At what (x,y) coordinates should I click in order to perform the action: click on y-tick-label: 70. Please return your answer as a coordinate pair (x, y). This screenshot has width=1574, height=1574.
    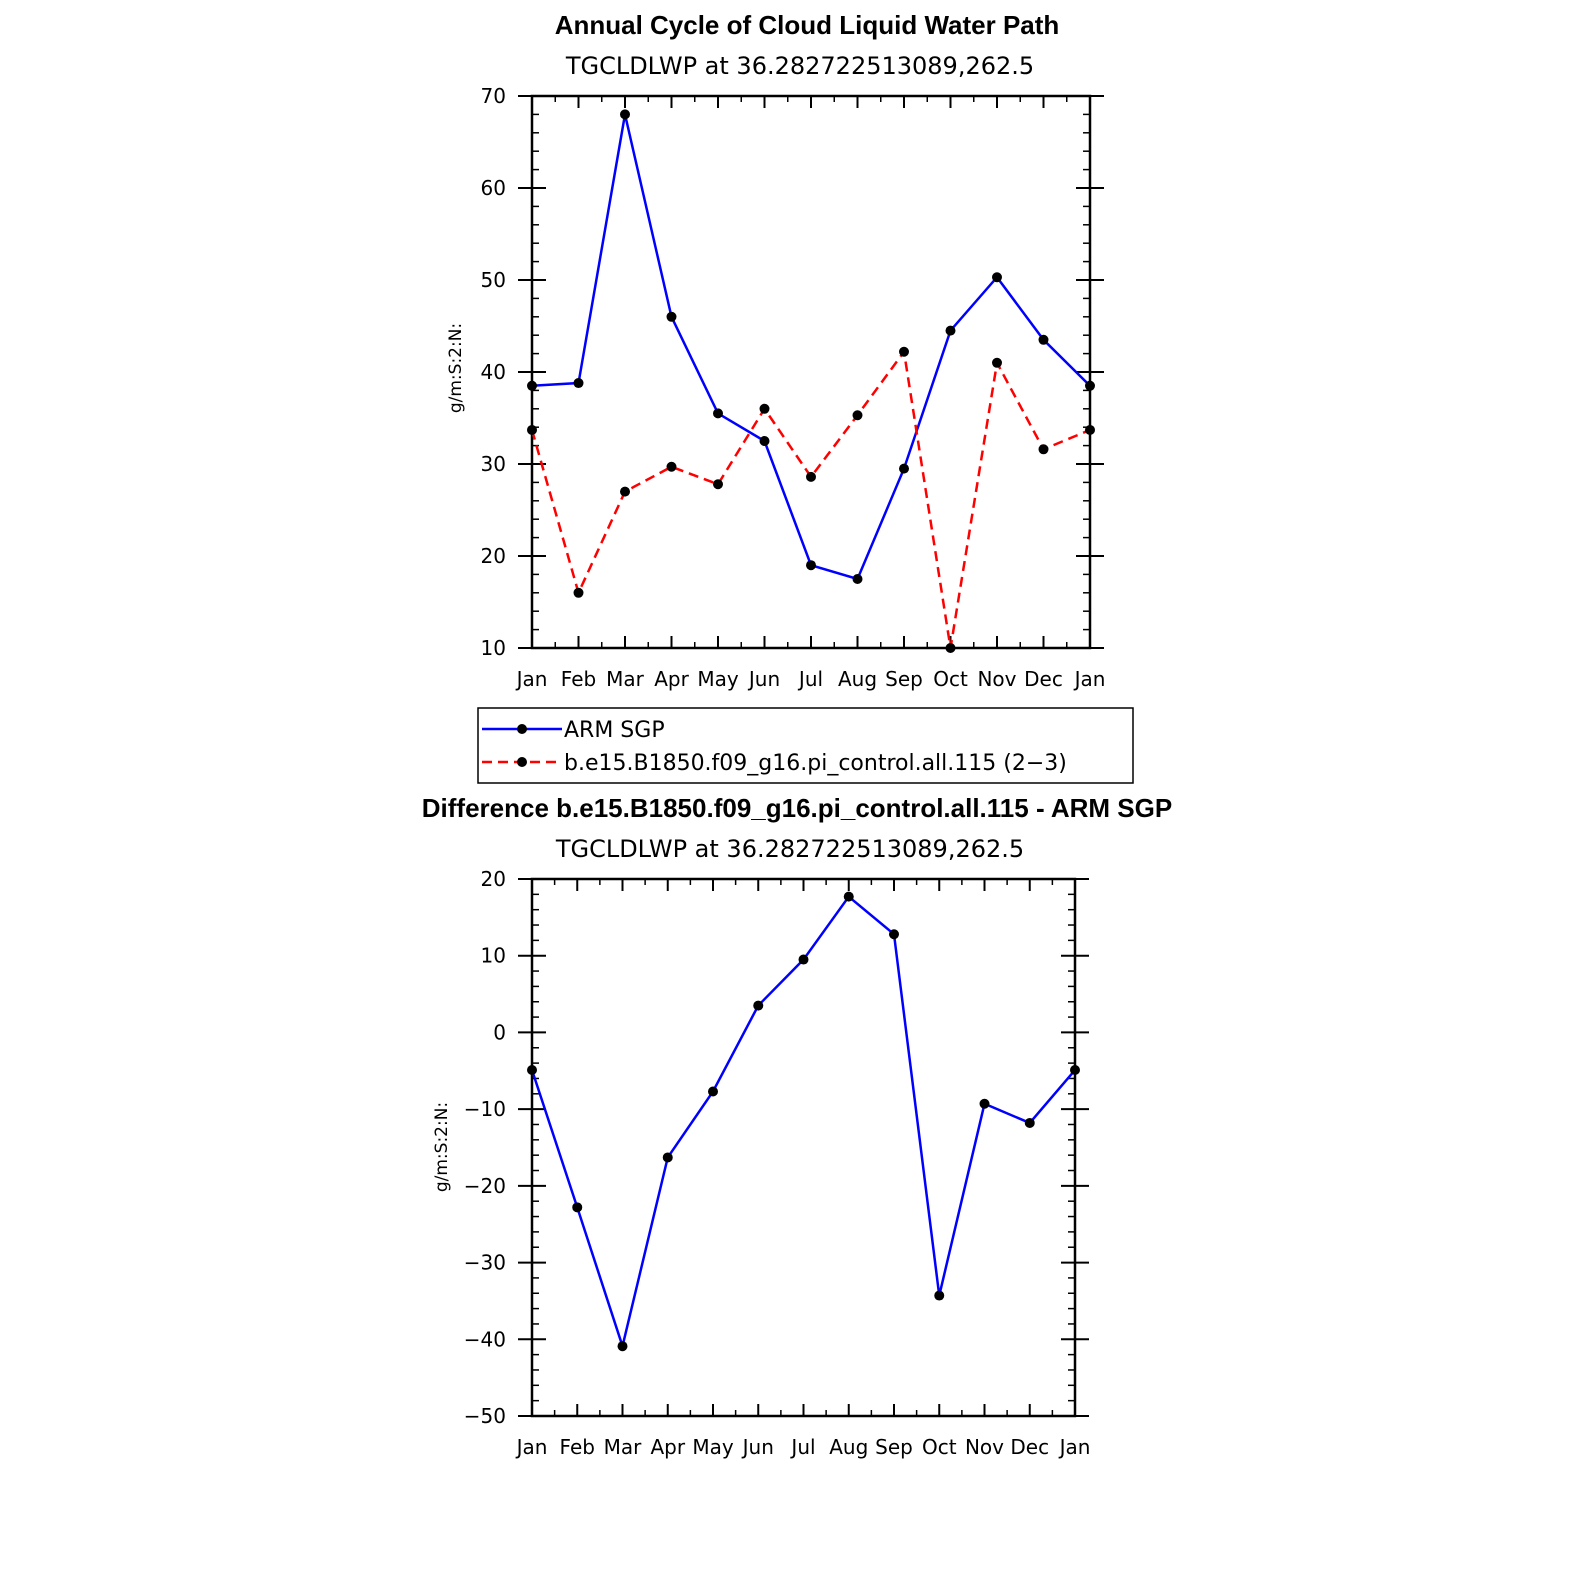
    Looking at the image, I should click on (493, 96).